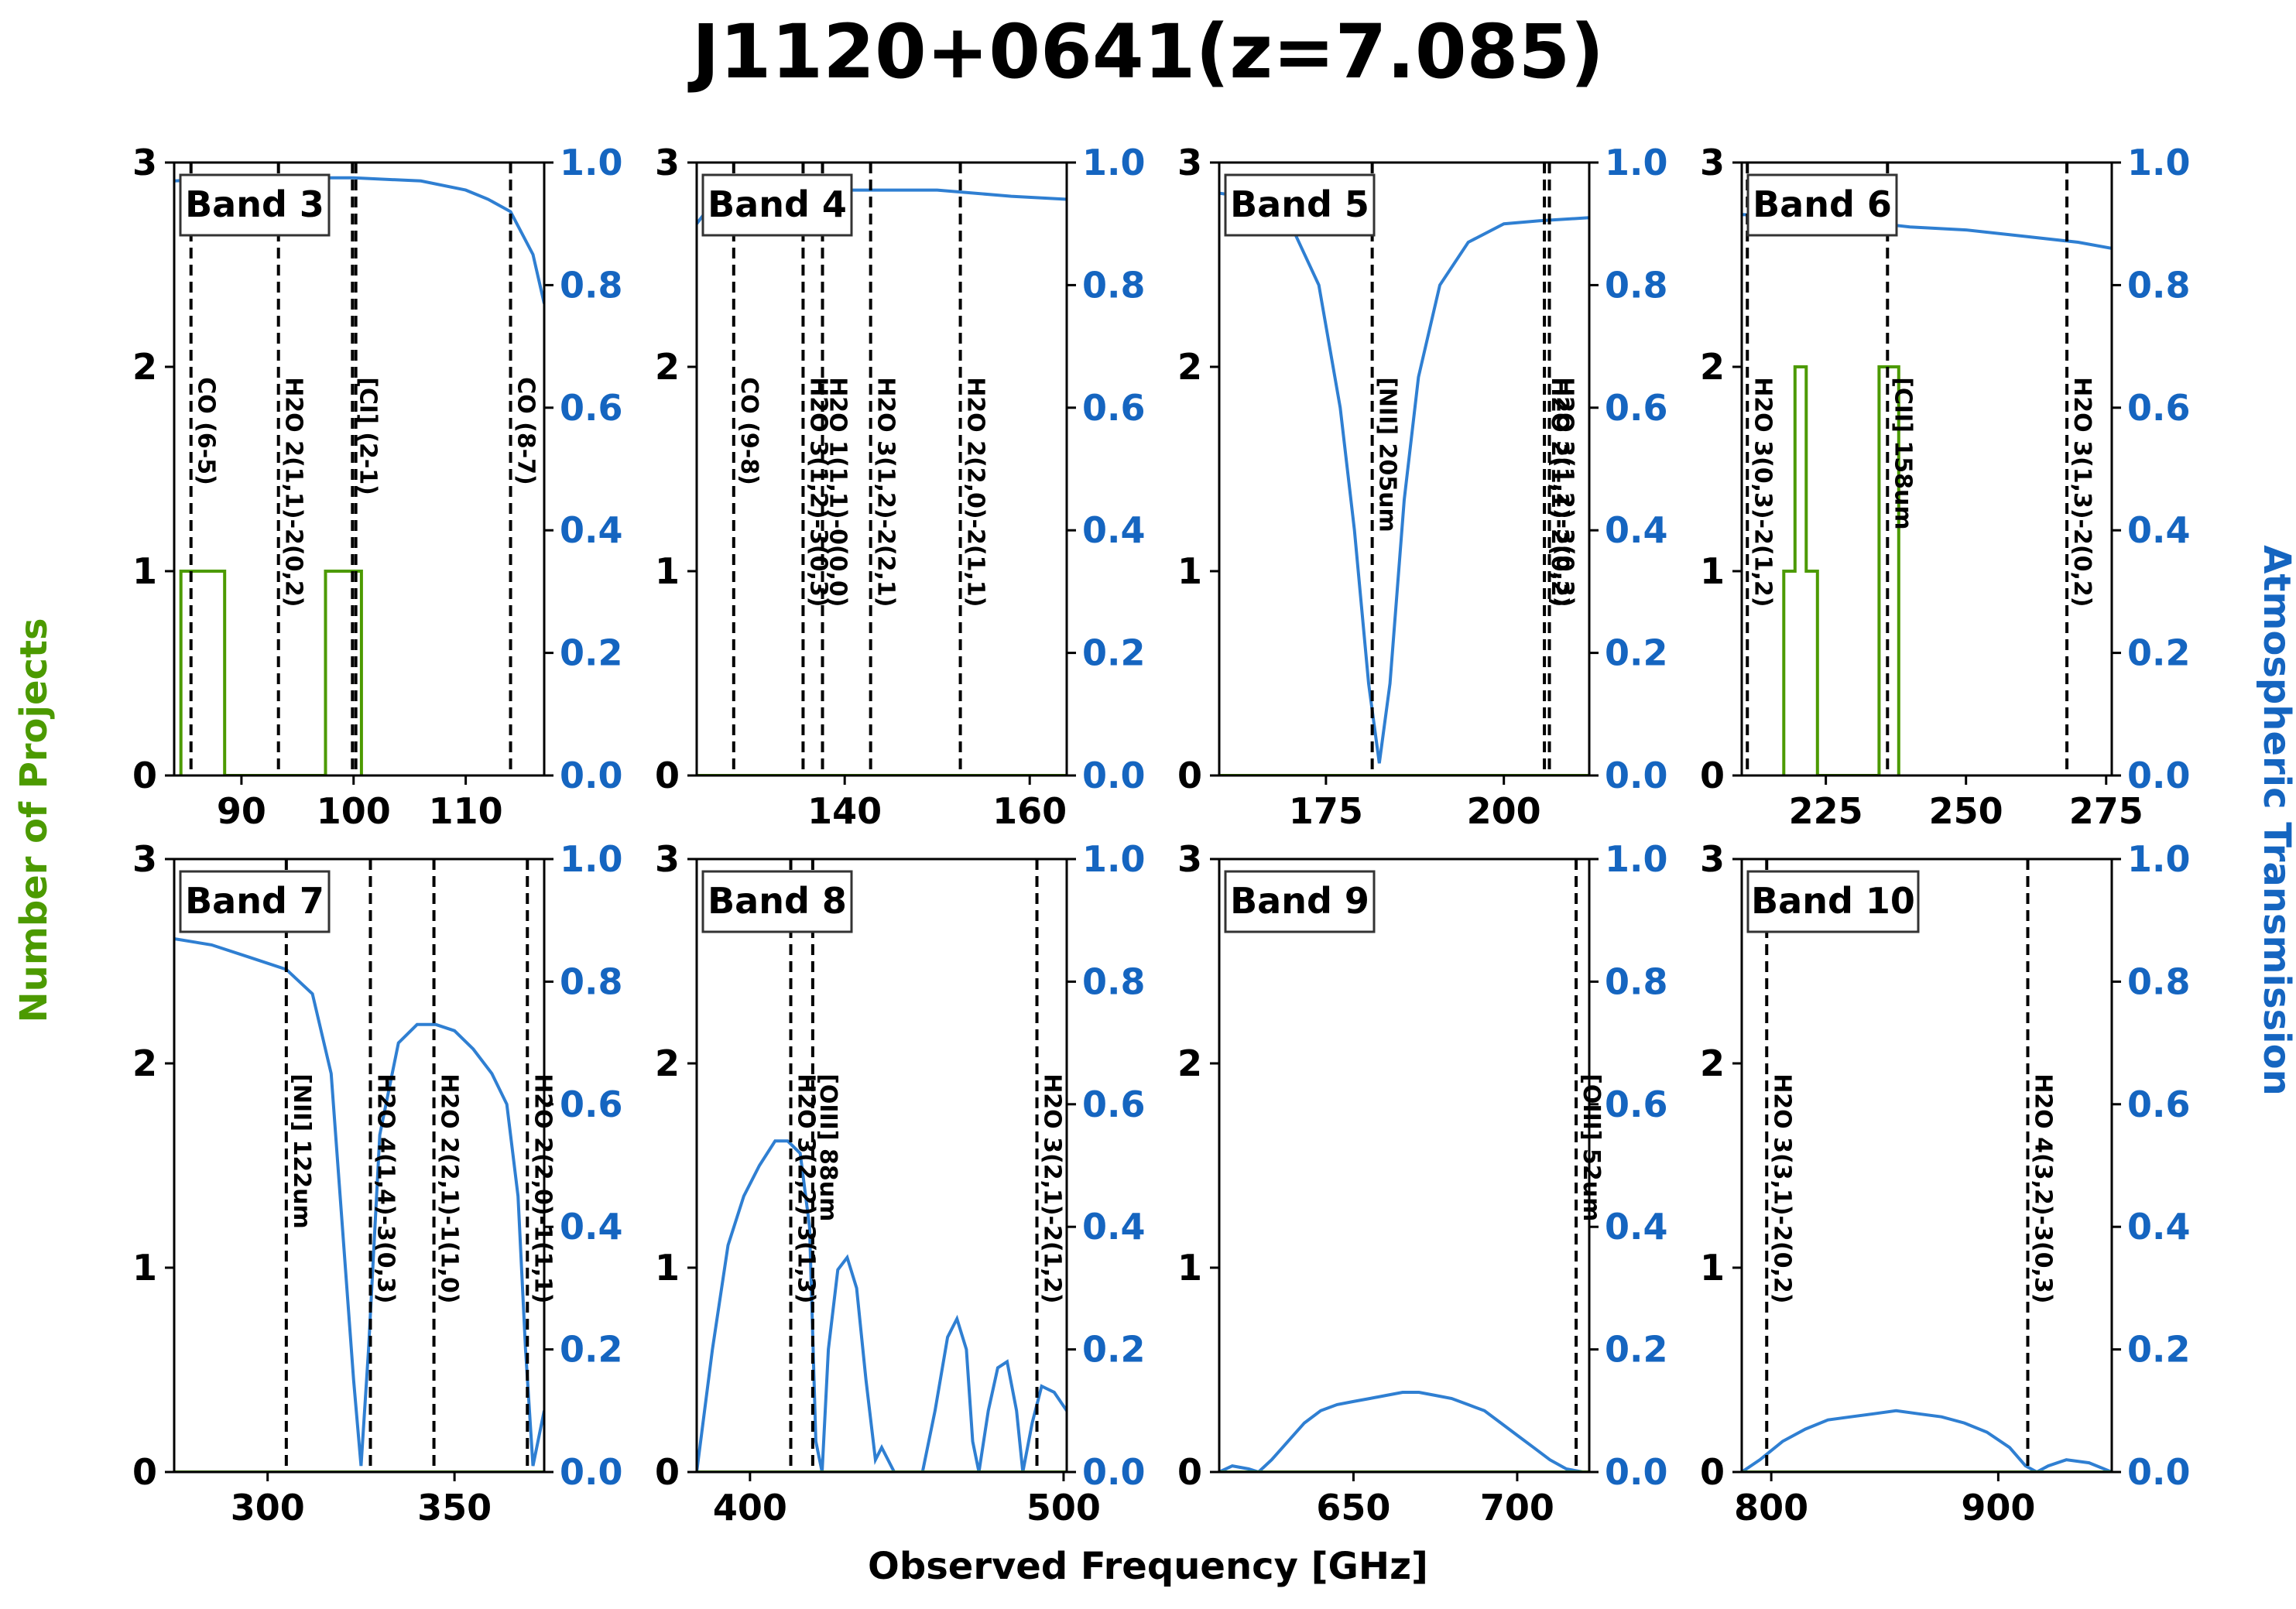  What do you see at coordinates (1504, 811) in the screenshot?
I see `x-tick-label: 200` at bounding box center [1504, 811].